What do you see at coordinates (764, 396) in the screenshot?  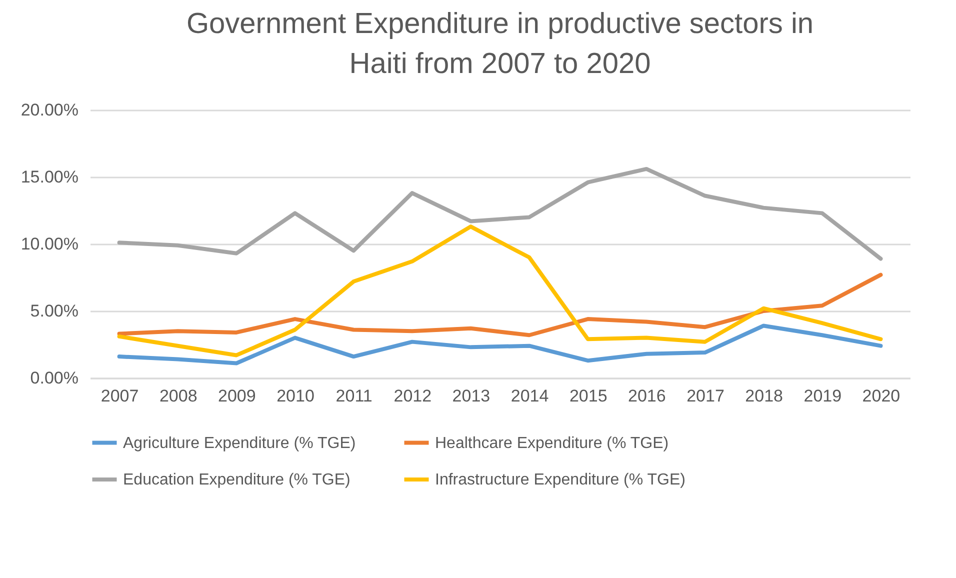 I see `x-tick-label: 2018` at bounding box center [764, 396].